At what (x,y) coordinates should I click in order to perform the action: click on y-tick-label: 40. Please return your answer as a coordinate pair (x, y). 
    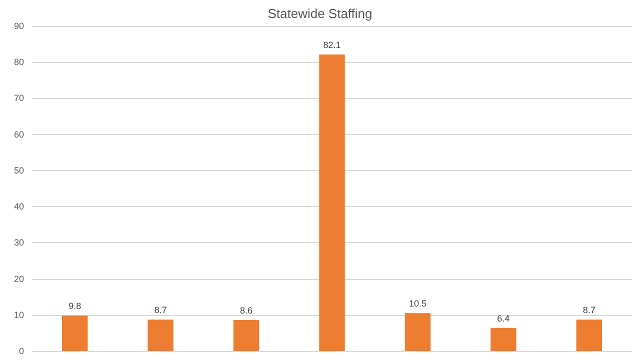
    Looking at the image, I should click on (19, 207).